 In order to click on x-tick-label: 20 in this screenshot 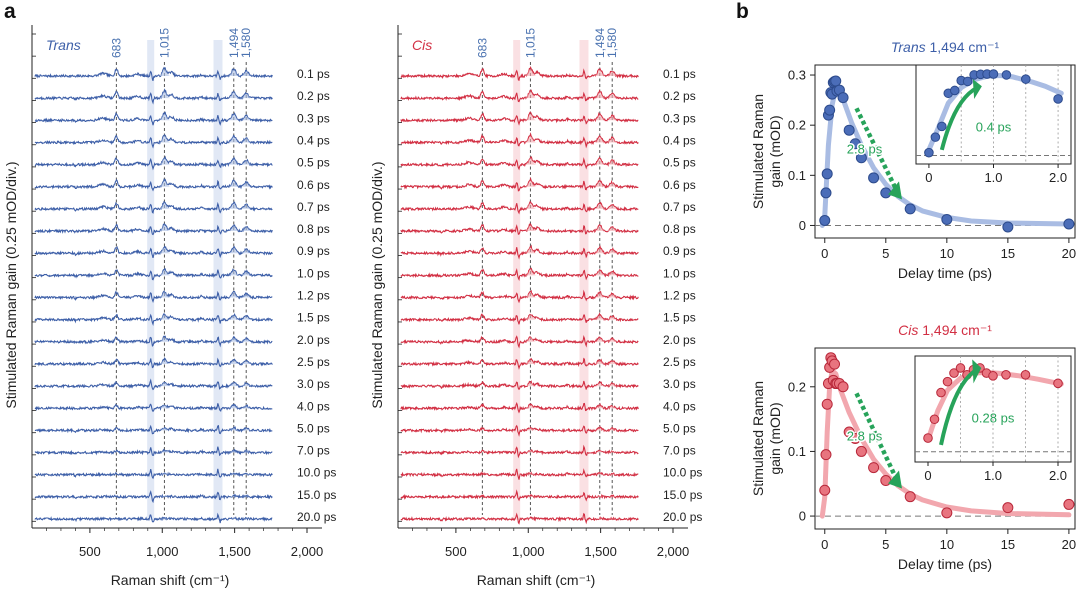, I will do `click(1069, 544)`.